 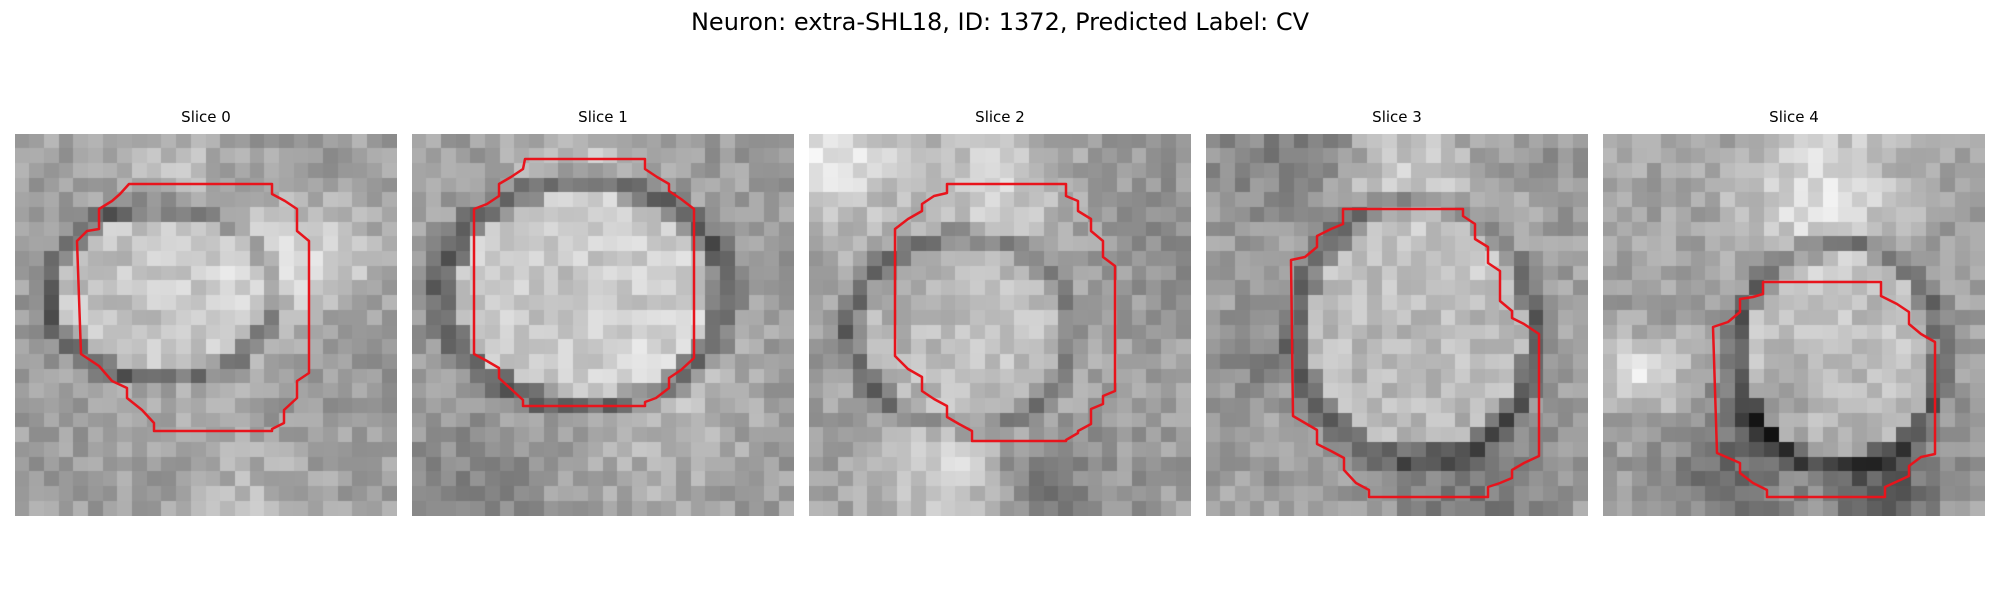 I want to click on slice-4-title: Slice 4, so click(x=1794, y=117).